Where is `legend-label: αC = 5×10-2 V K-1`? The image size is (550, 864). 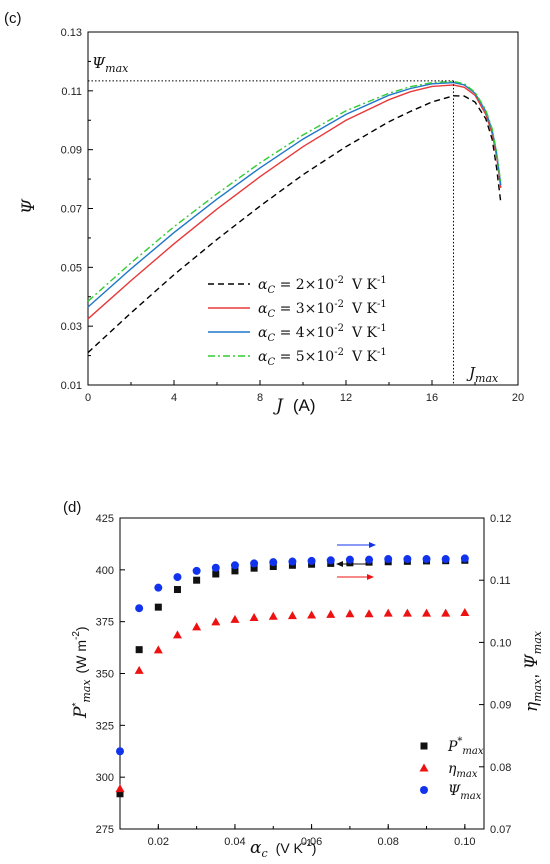
legend-label: αC = 5×10-2 V K-1 is located at coordinates (322, 357).